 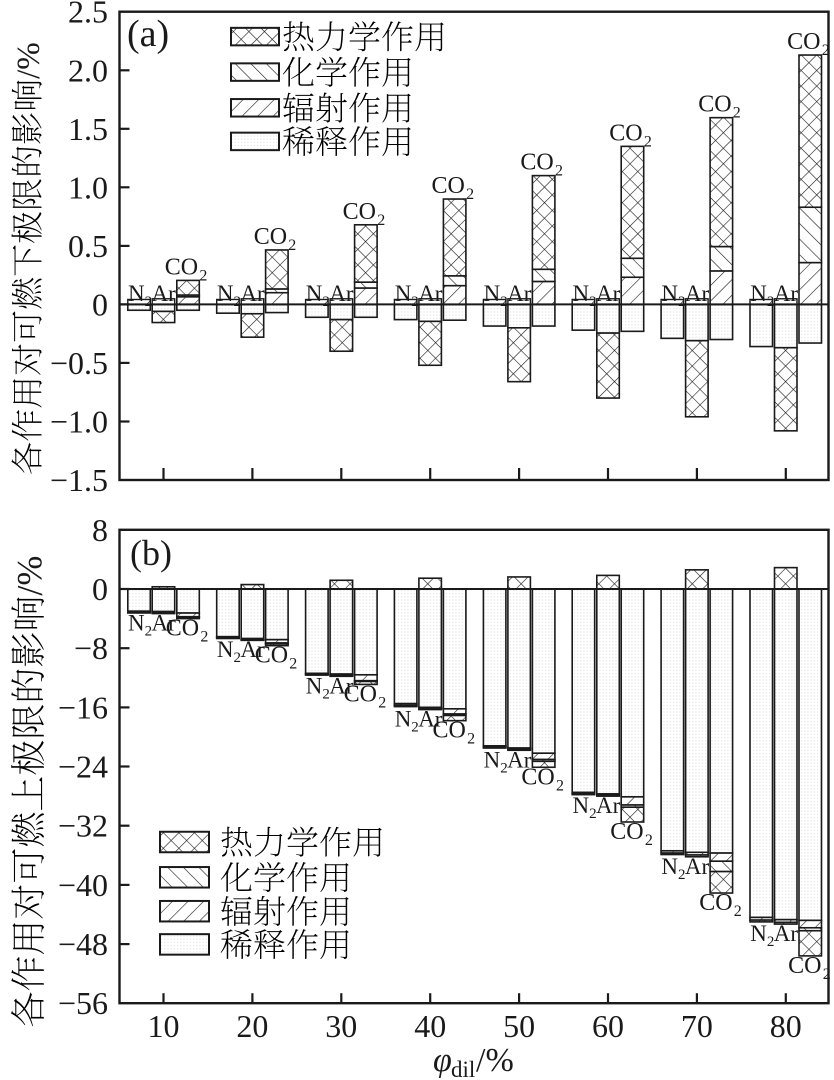 What do you see at coordinates (83, 826) in the screenshot?
I see `svg-text: −32` at bounding box center [83, 826].